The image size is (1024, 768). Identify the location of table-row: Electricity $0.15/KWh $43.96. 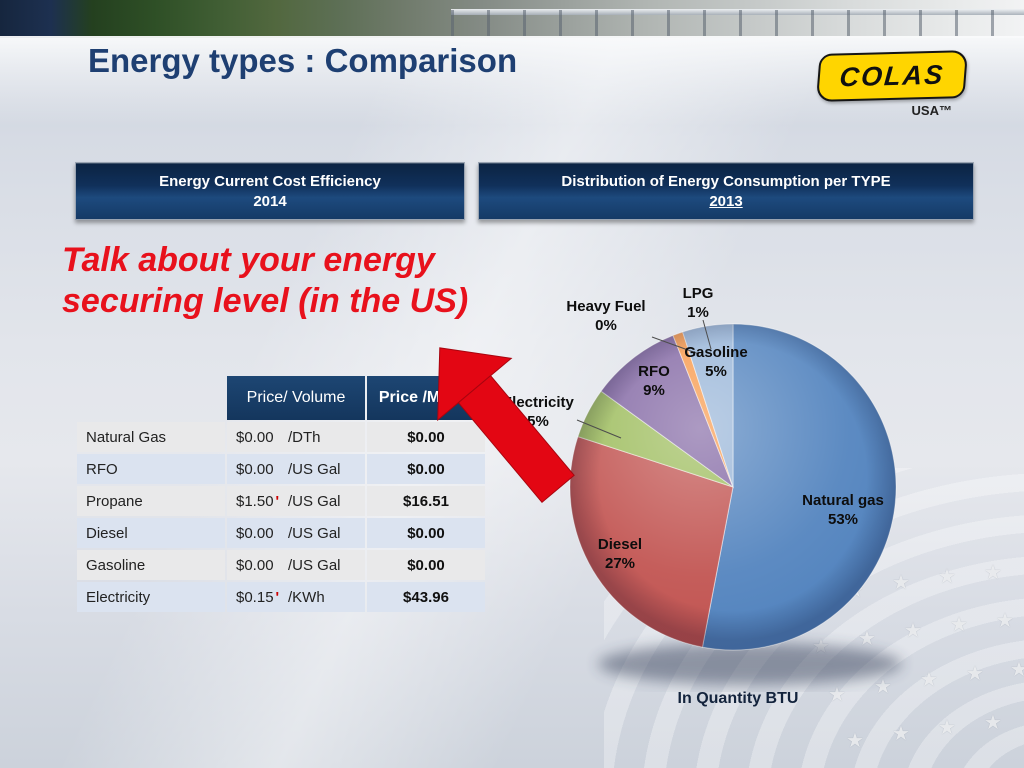
(281, 597).